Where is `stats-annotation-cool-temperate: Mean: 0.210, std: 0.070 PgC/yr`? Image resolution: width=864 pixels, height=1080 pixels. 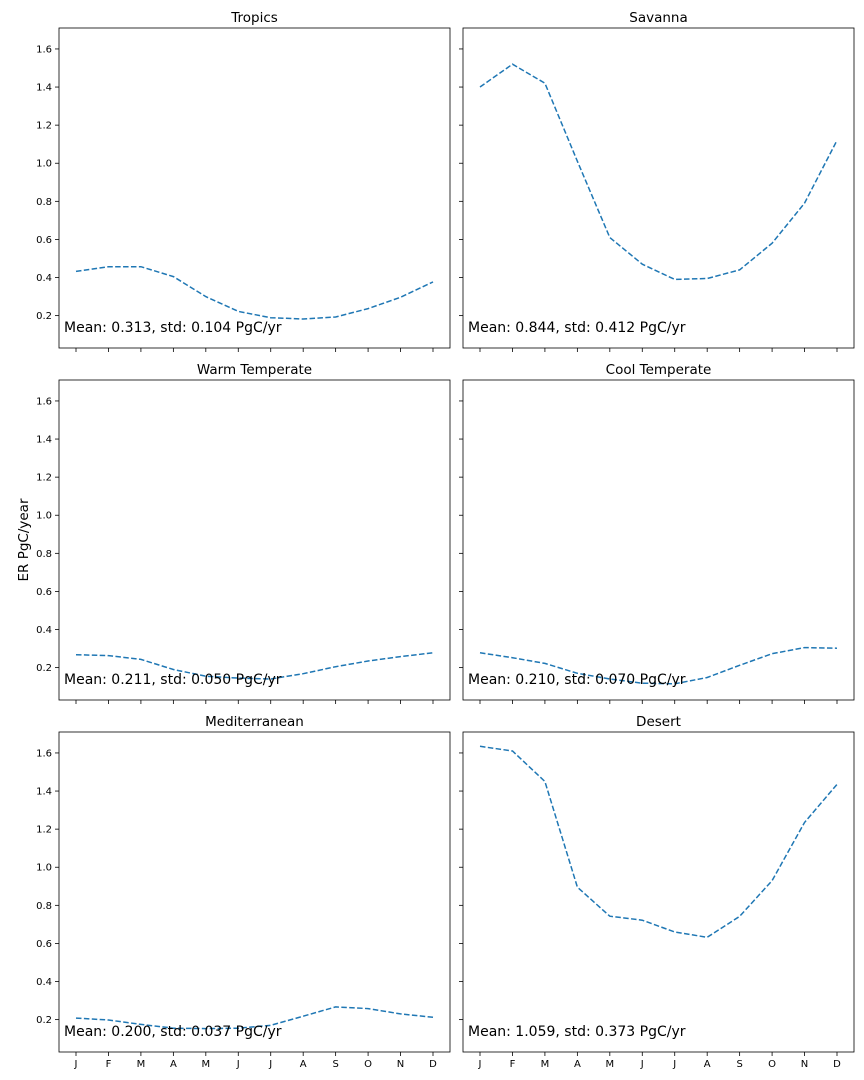 stats-annotation-cool-temperate: Mean: 0.210, std: 0.070 PgC/yr is located at coordinates (577, 680).